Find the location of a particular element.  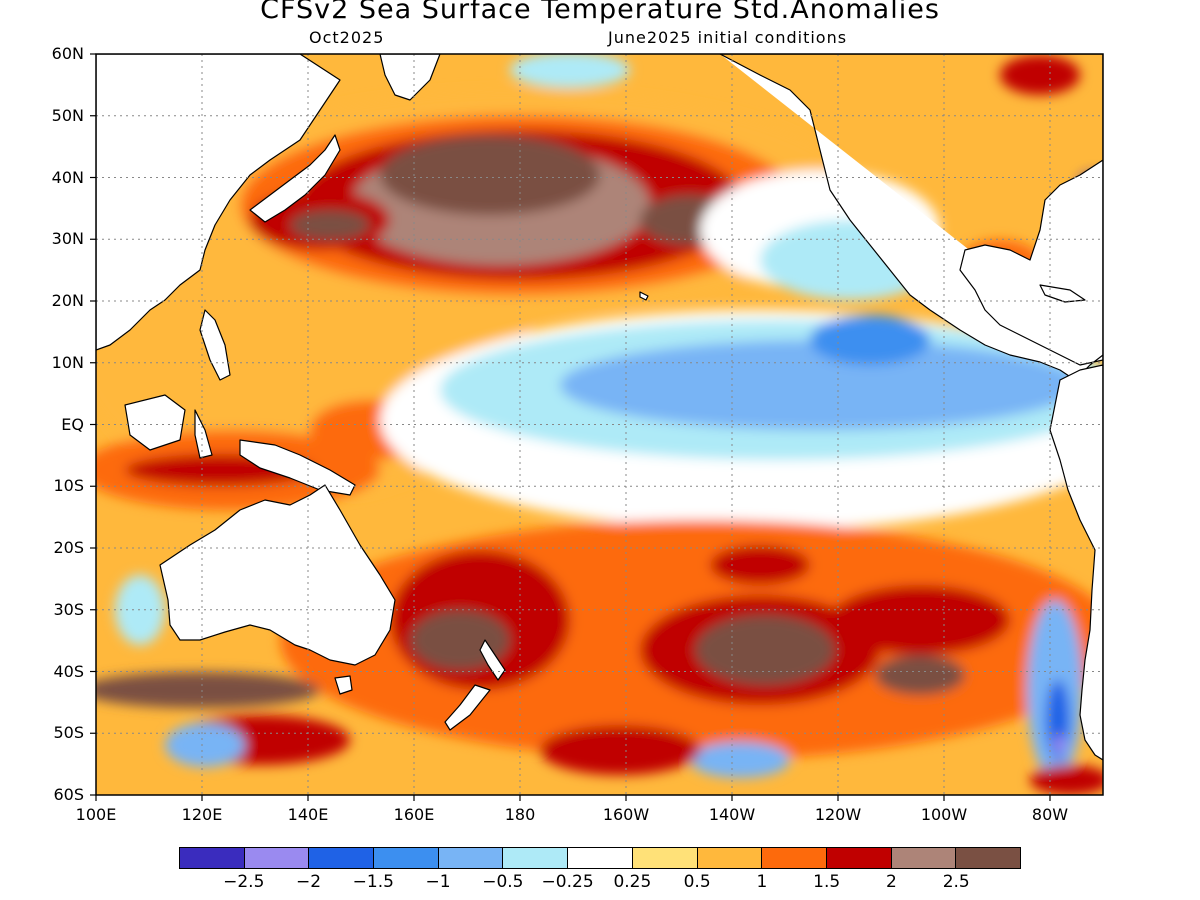

colorbar-label: −2 is located at coordinates (309, 882).